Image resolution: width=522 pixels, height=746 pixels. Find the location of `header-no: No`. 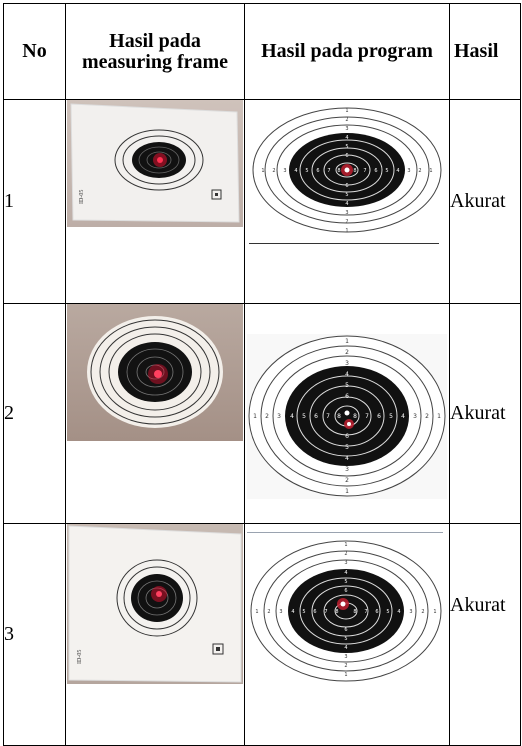

header-no: No is located at coordinates (34, 51).